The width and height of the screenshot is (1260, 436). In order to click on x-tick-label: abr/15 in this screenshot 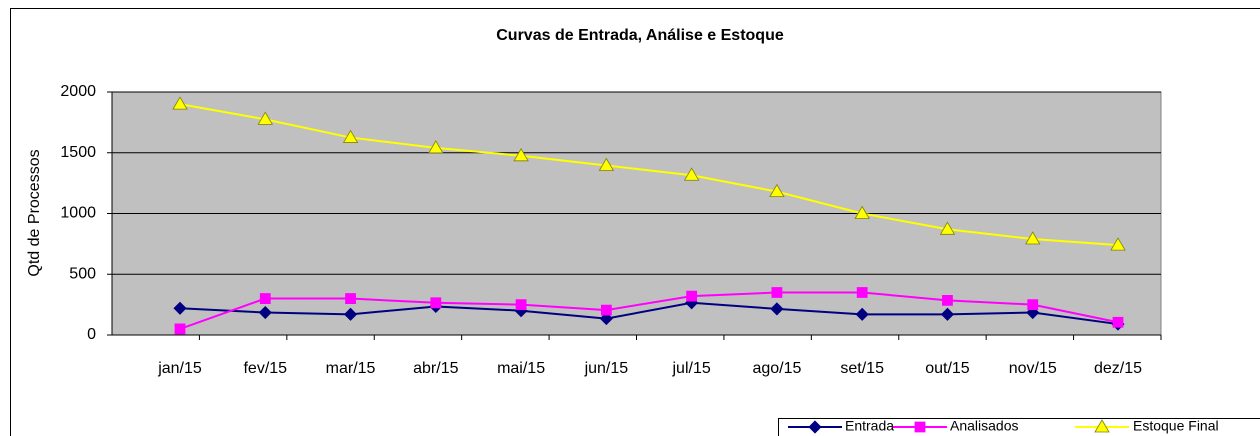, I will do `click(435, 368)`.